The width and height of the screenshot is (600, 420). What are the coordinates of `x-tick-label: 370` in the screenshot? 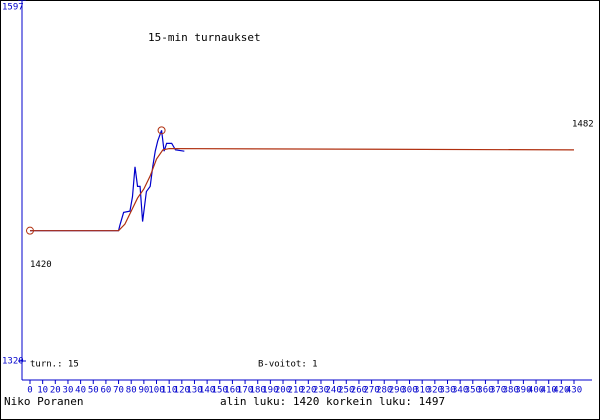 It's located at (498, 391).